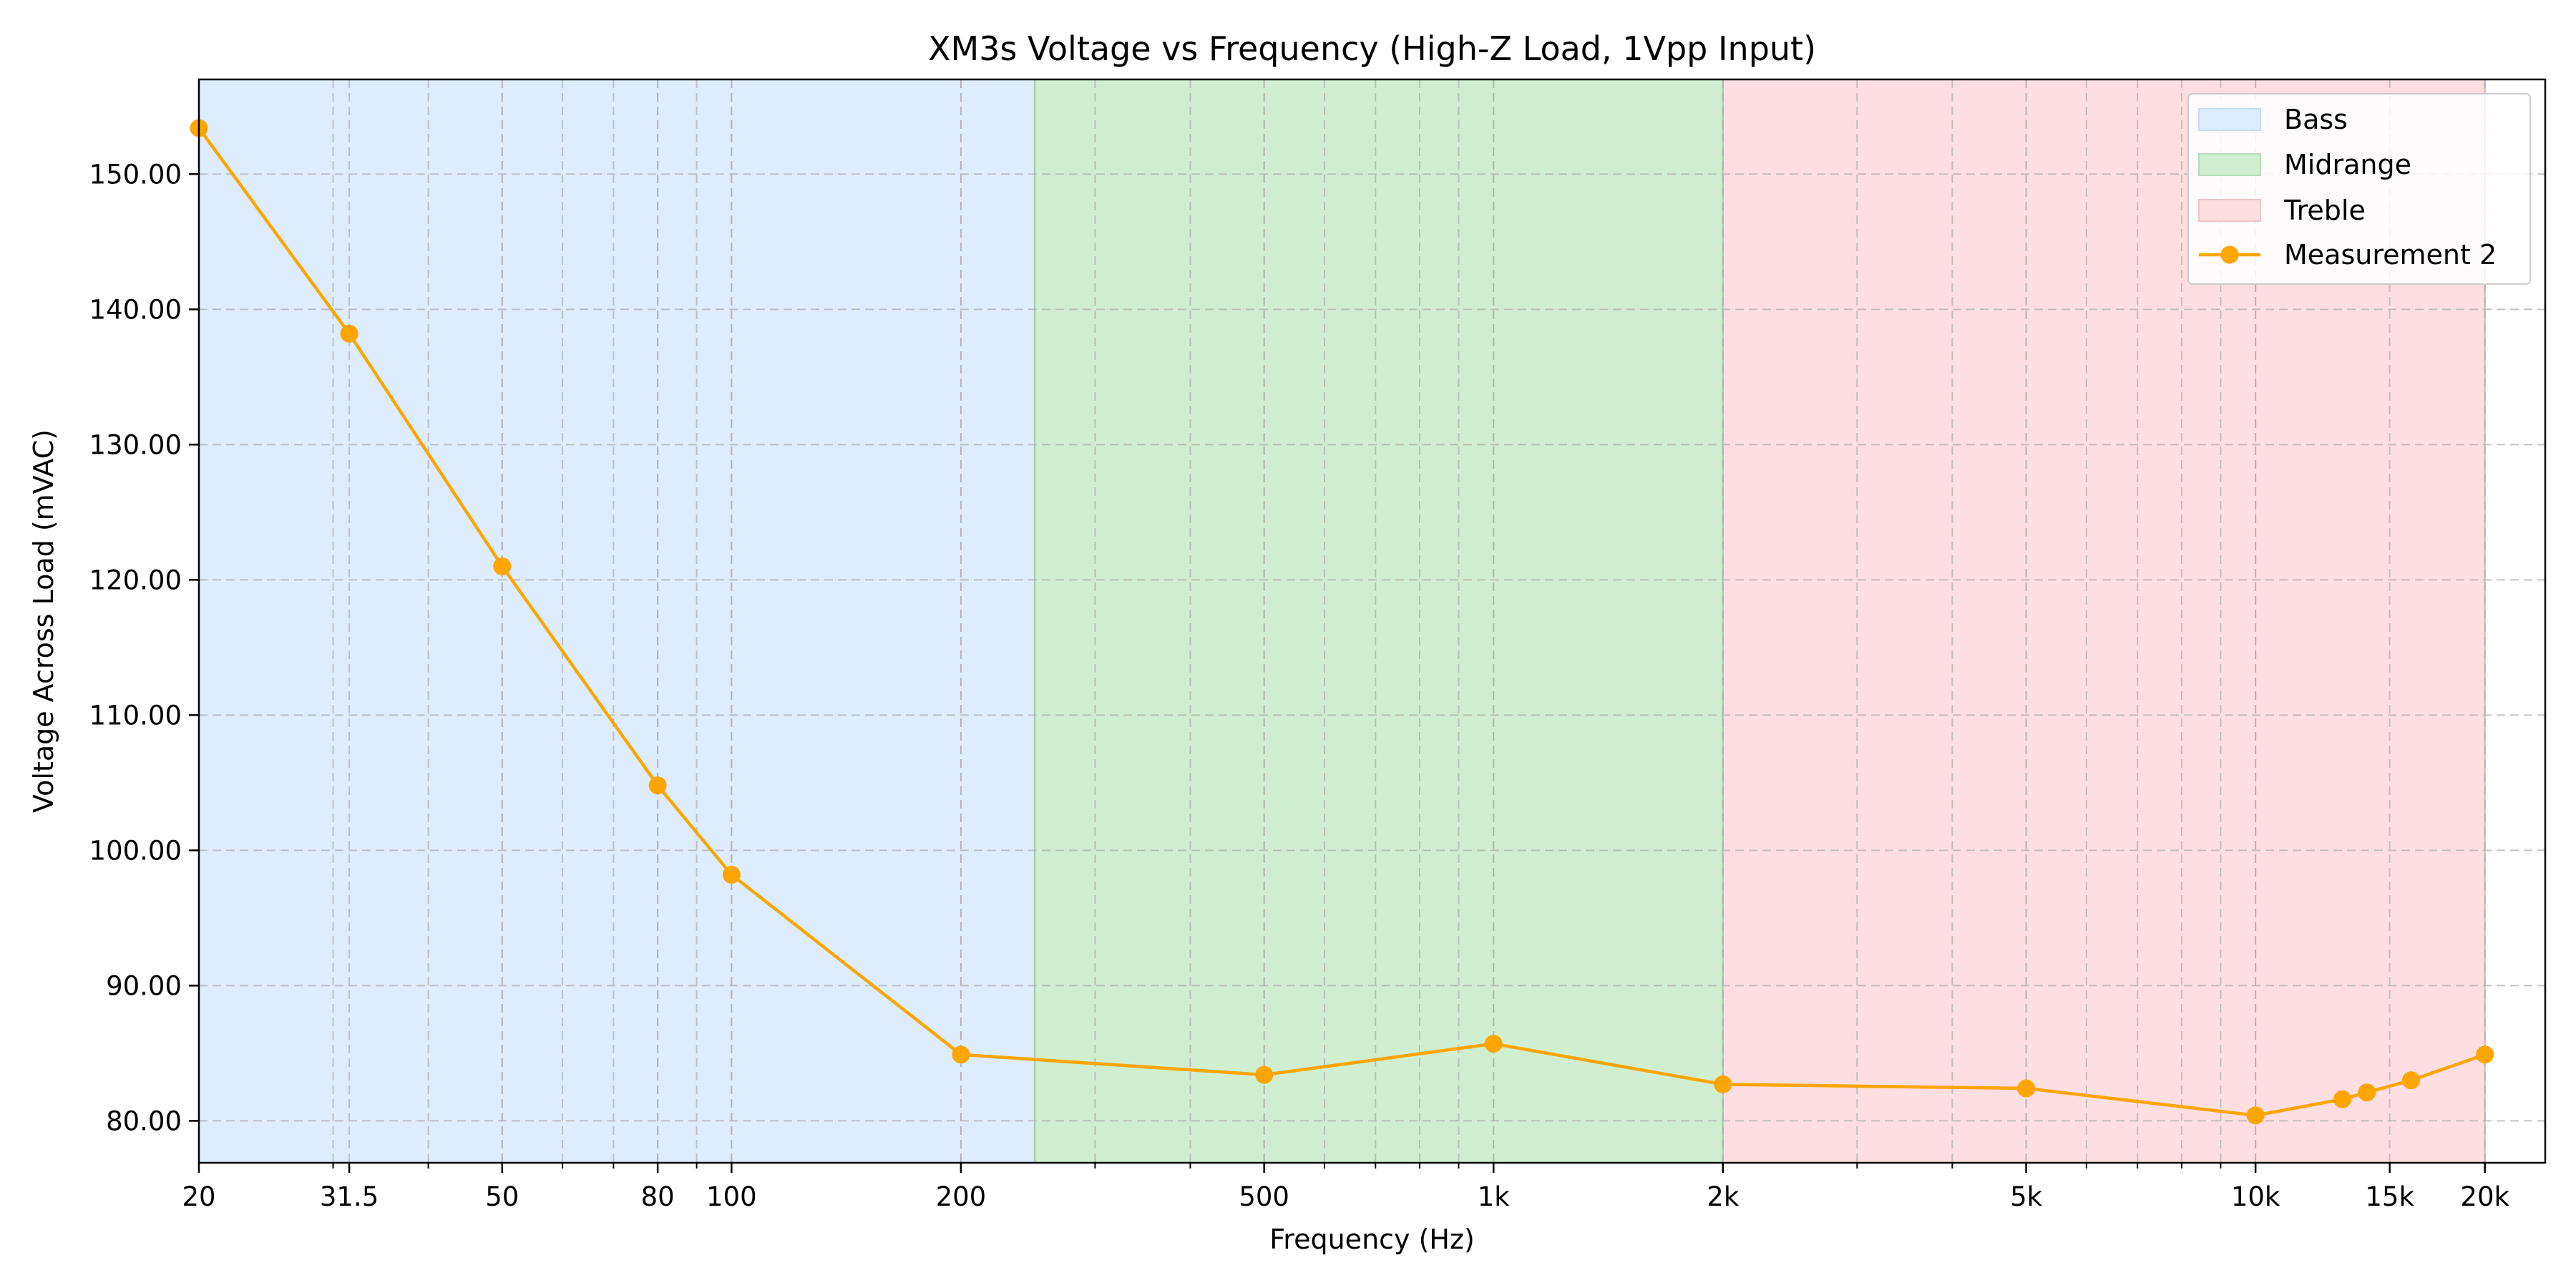 The image size is (2576, 1288). I want to click on legend-label-bass: Bass, so click(2316, 119).